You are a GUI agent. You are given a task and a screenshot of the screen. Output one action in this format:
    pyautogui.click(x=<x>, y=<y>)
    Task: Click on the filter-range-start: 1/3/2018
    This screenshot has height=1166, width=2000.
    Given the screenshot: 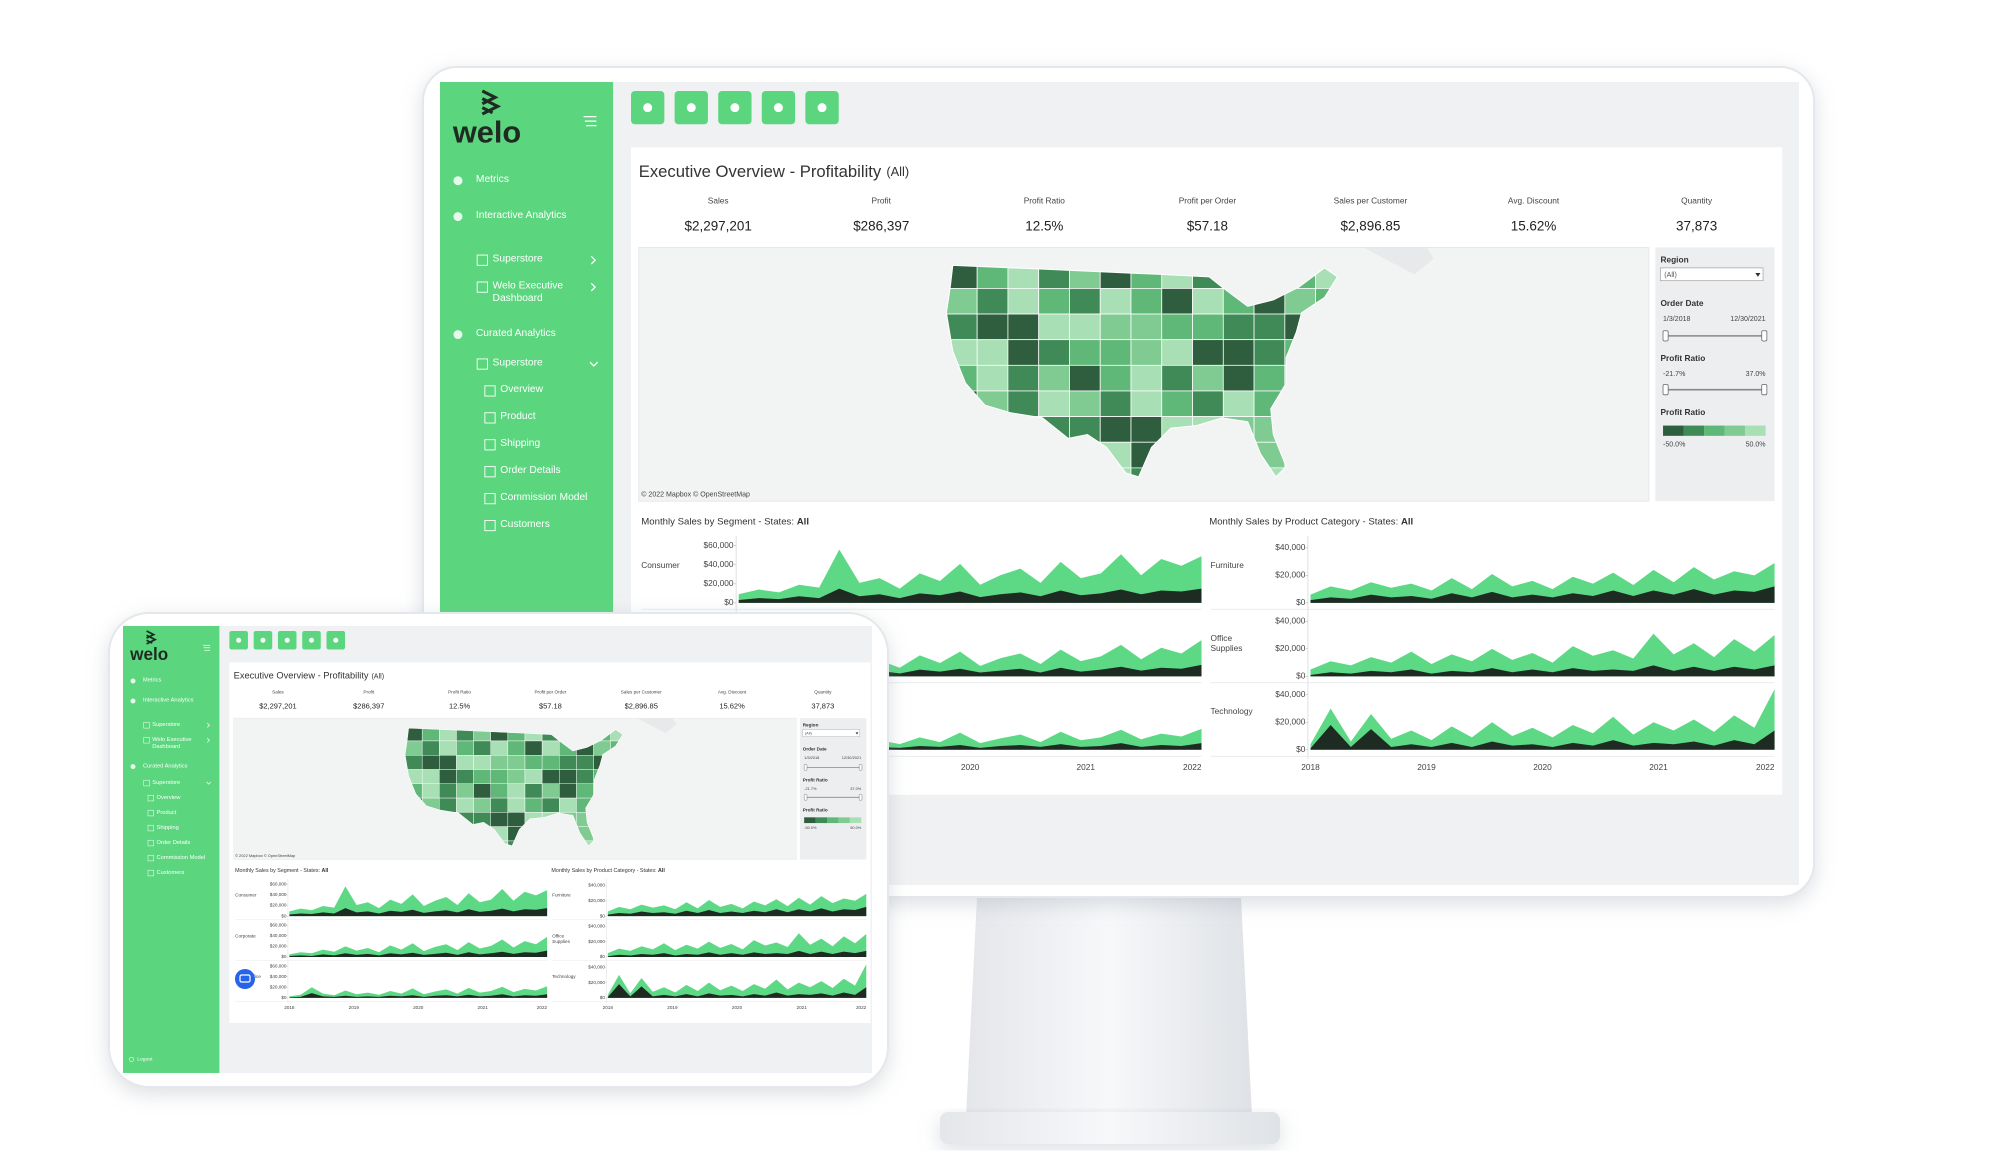 What is the action you would take?
    pyautogui.click(x=811, y=757)
    